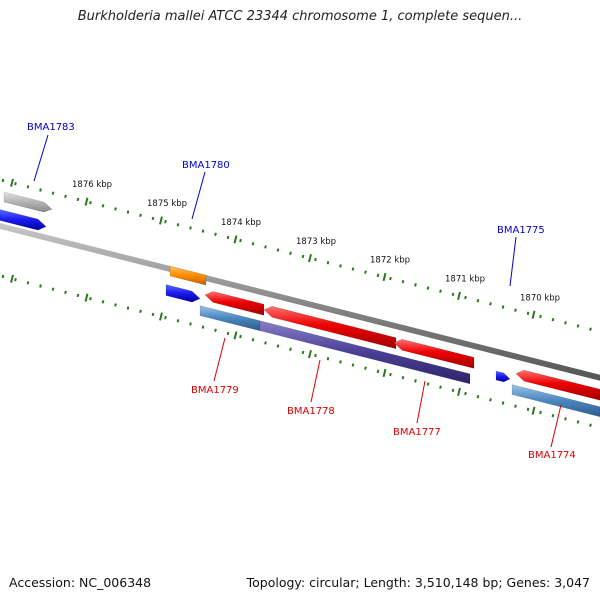 The image size is (600, 600). What do you see at coordinates (521, 230) in the screenshot?
I see `gene-label-bma1775: BMA1775` at bounding box center [521, 230].